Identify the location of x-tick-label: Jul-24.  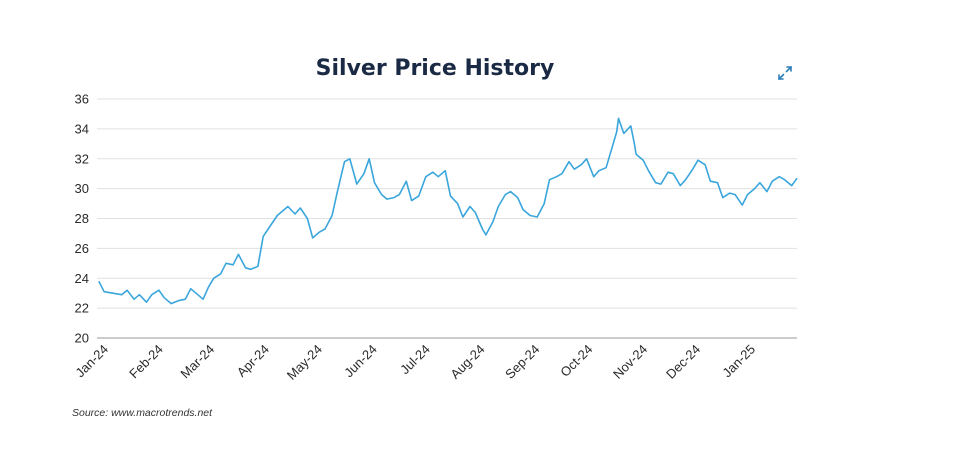
(415, 360).